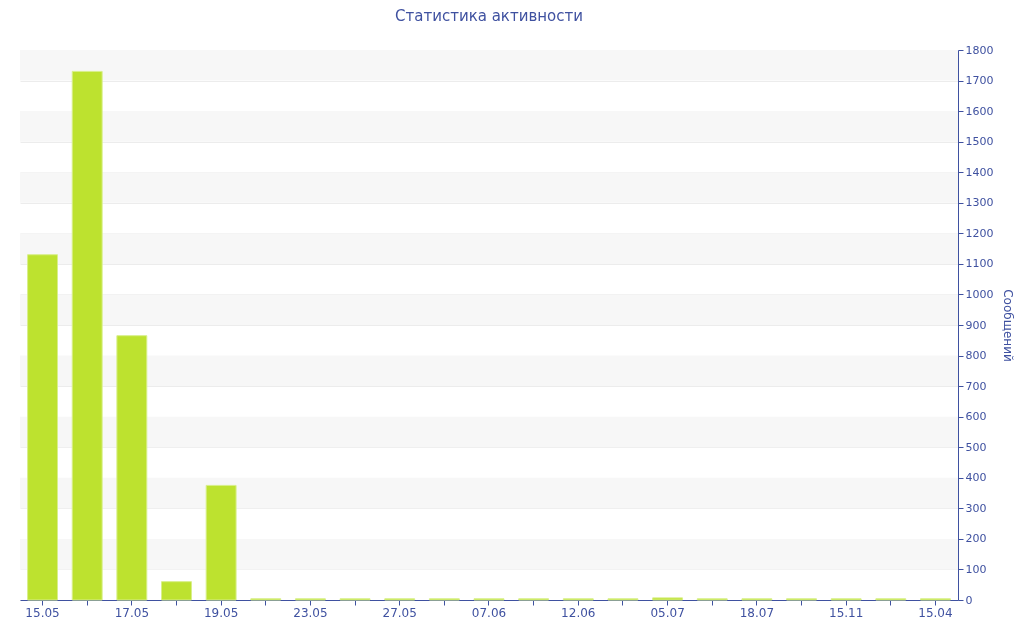 This screenshot has width=1024, height=640. I want to click on x-tick-label: 07.06, so click(489, 612).